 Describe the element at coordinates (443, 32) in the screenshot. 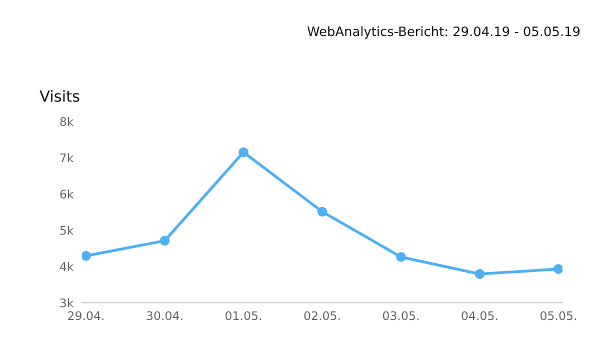

I see `chart-title: WebAnalytics-Bericht: 29.04.19 - 05.05.19` at that location.